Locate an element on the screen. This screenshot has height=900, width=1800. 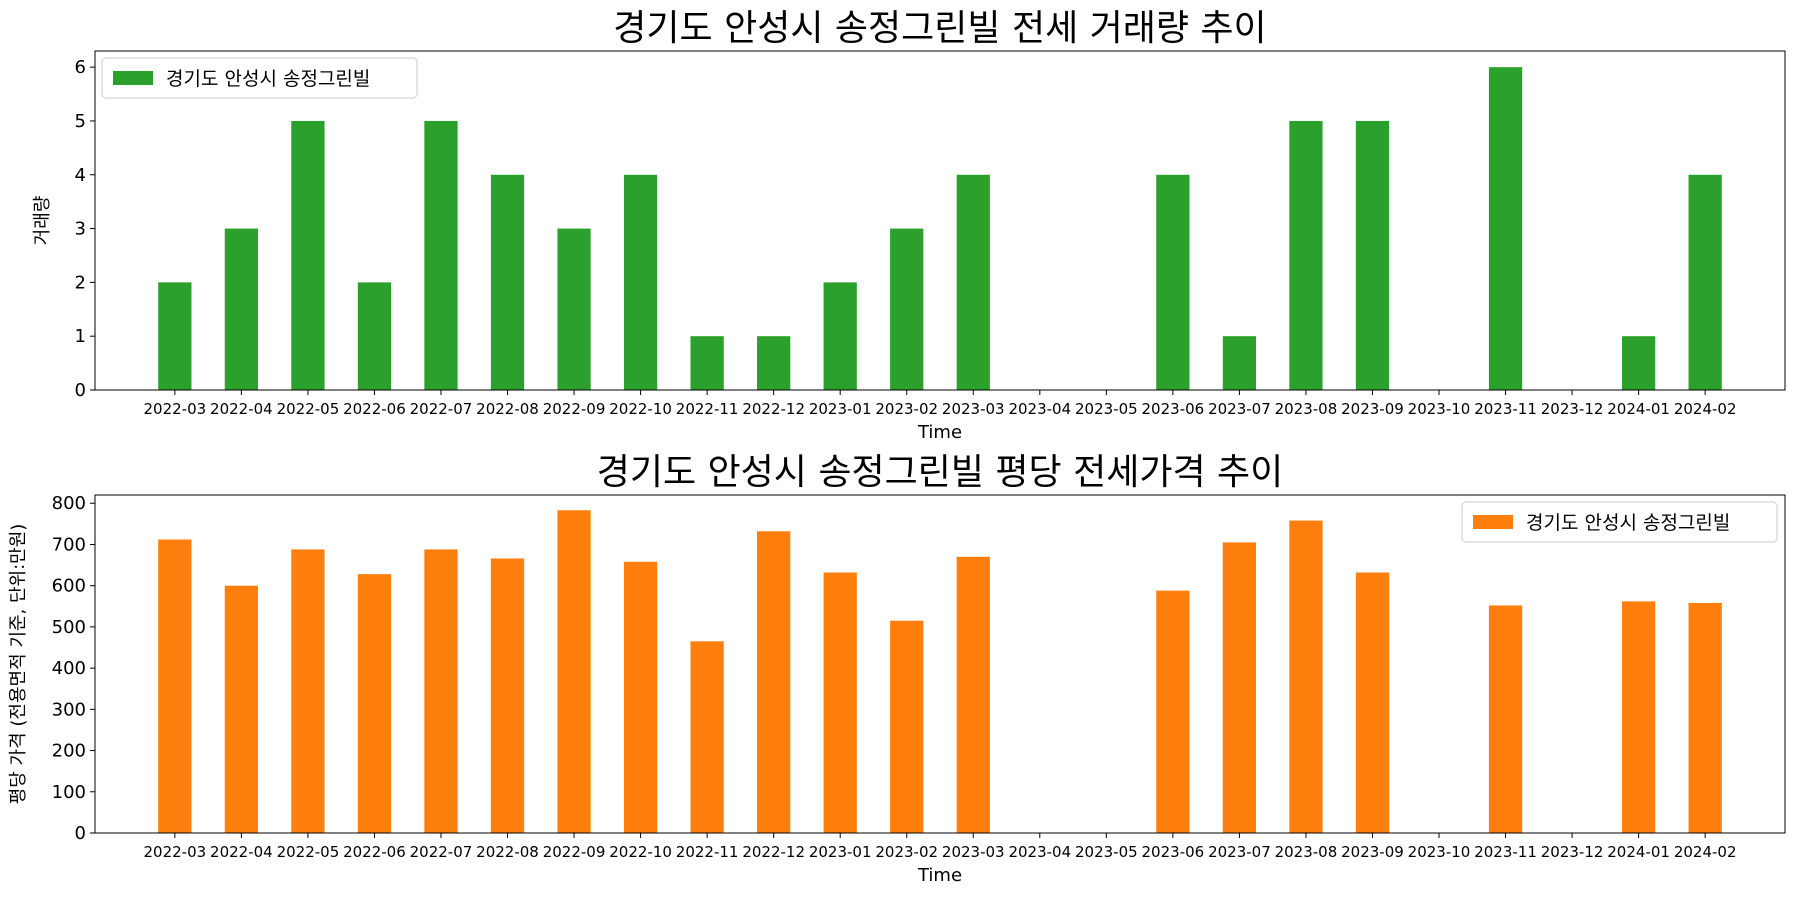
y-tick-label: 500 is located at coordinates (69, 627).